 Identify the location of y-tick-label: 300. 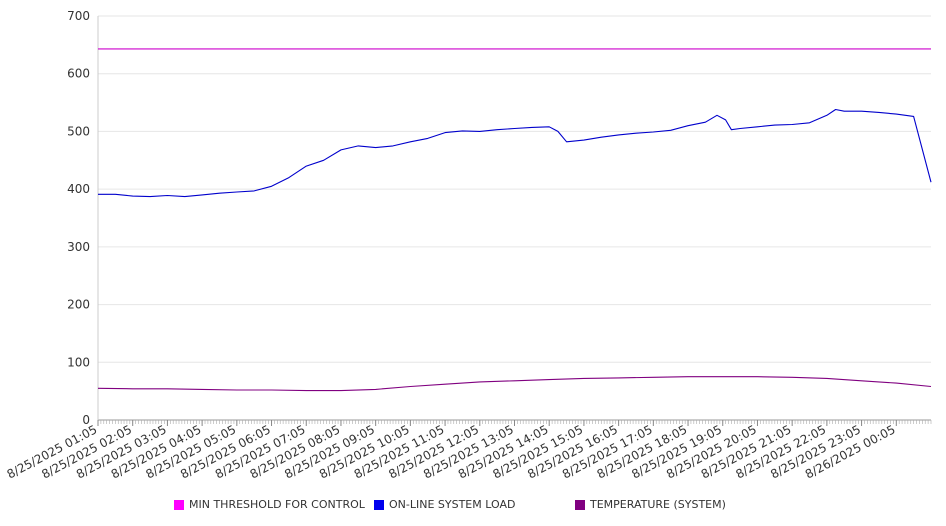
(78, 247).